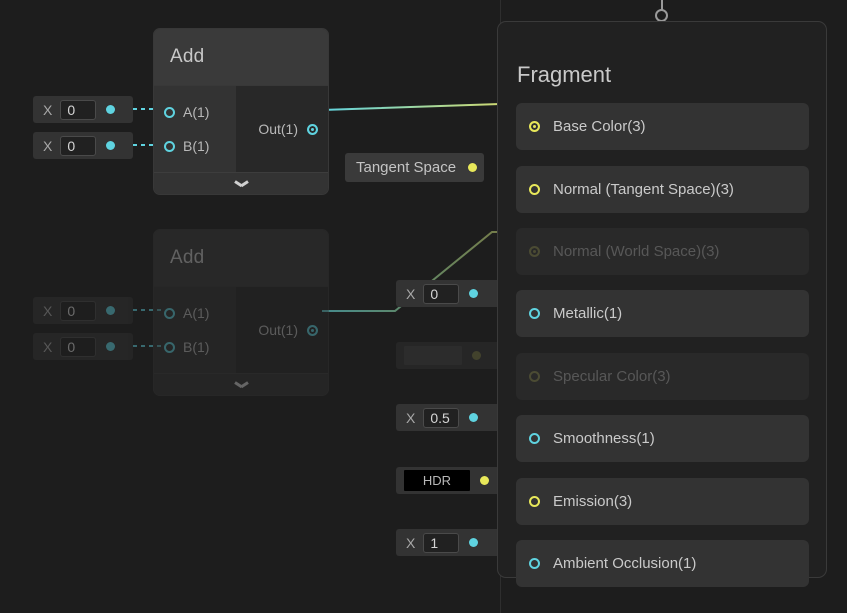 The width and height of the screenshot is (847, 613). I want to click on value-widget-ambient-occlusion: X 1, so click(448, 542).